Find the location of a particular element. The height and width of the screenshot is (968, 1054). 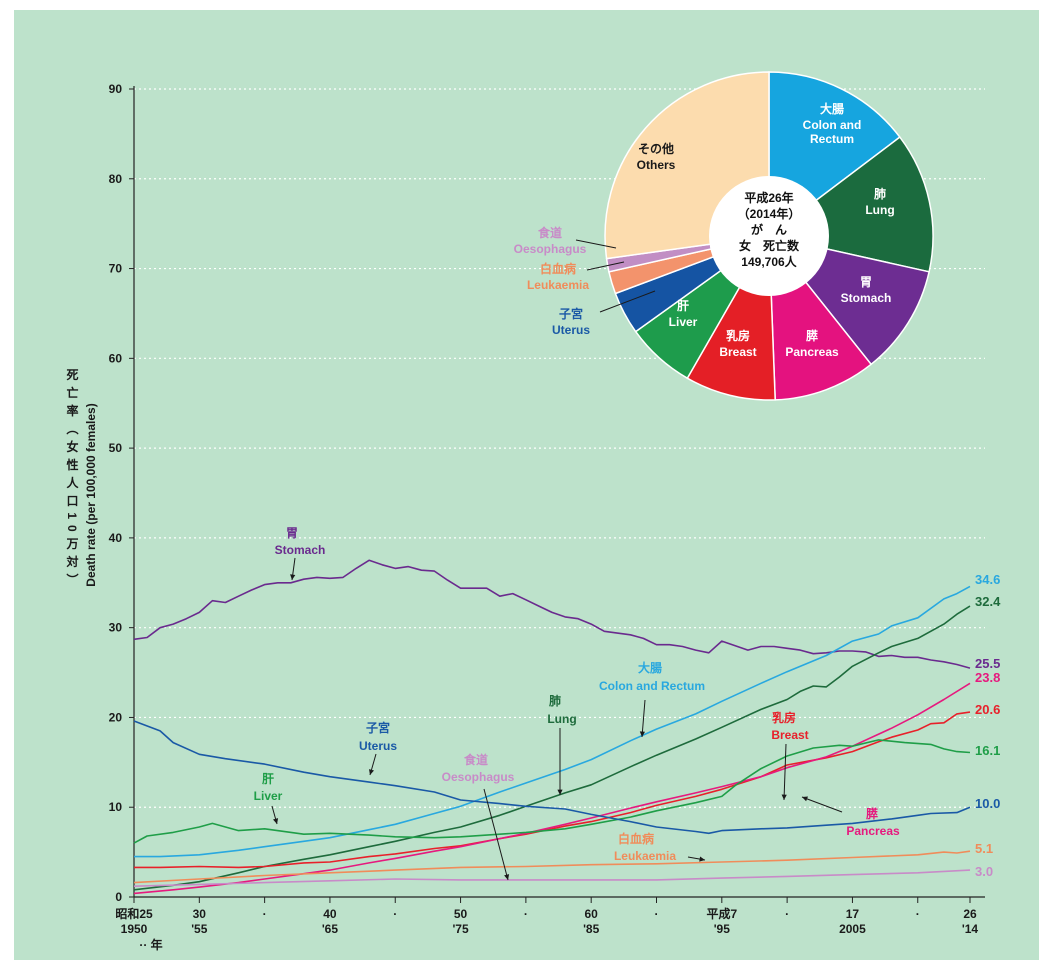

series-end-value: 23.8 is located at coordinates (987, 677).